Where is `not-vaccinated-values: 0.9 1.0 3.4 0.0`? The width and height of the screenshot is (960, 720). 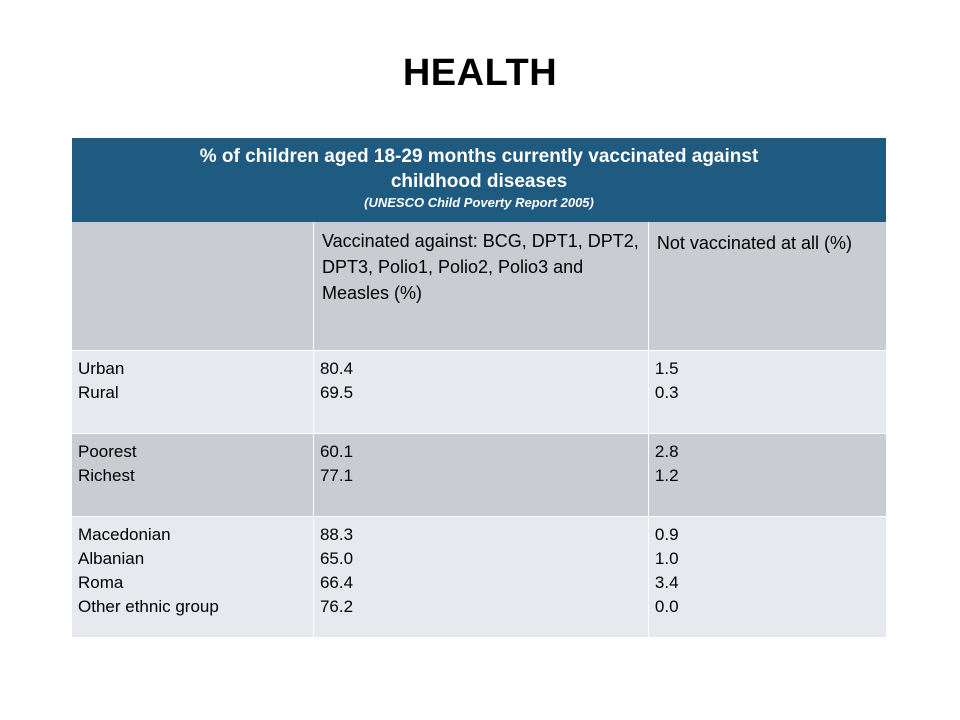 not-vaccinated-values: 0.9 1.0 3.4 0.0 is located at coordinates (767, 577).